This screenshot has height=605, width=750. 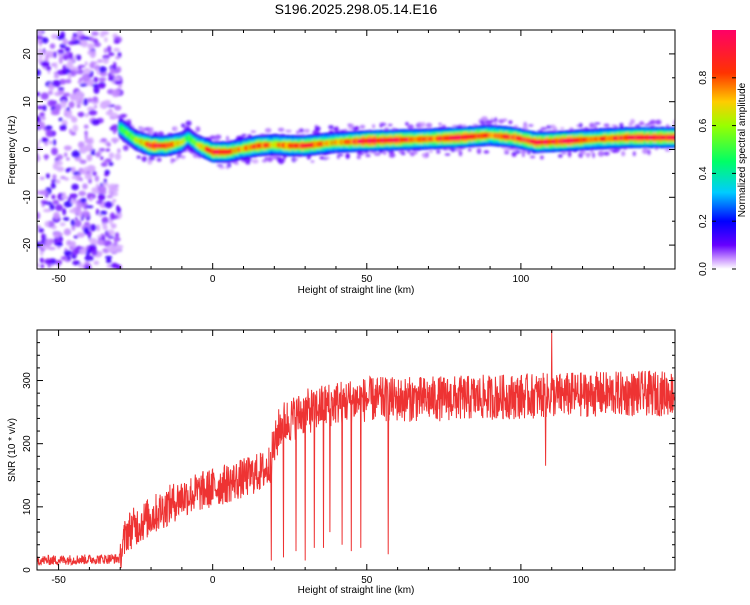 I want to click on spectrogram-ytick-label: -20, so click(x=27, y=244).